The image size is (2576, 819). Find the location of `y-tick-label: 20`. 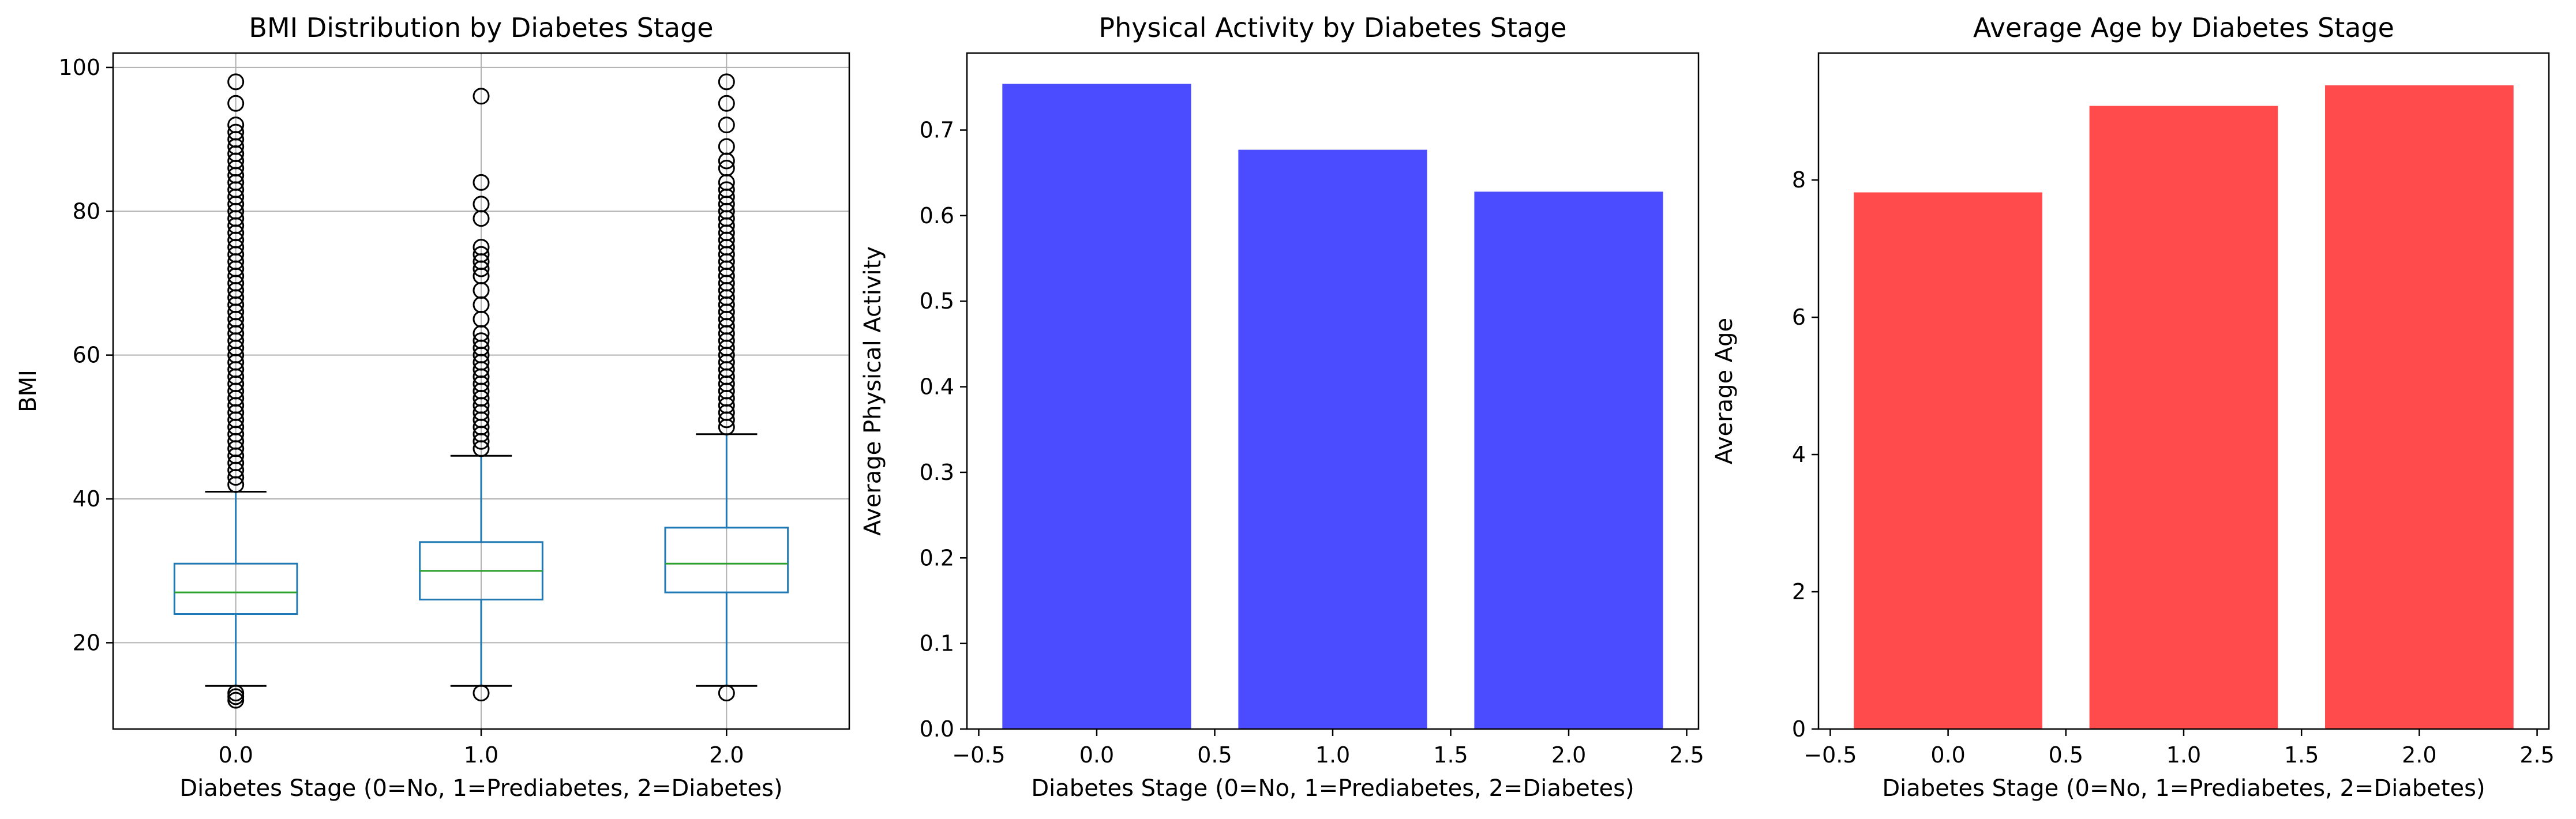

y-tick-label: 20 is located at coordinates (86, 642).